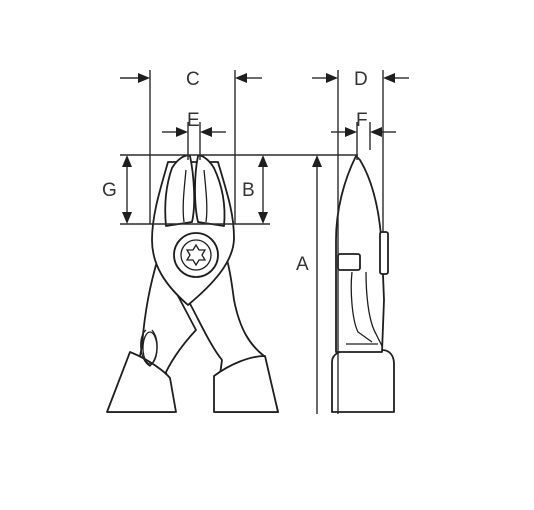 The image size is (534, 510). What do you see at coordinates (210, 190) in the screenshot?
I see `right-jaw` at bounding box center [210, 190].